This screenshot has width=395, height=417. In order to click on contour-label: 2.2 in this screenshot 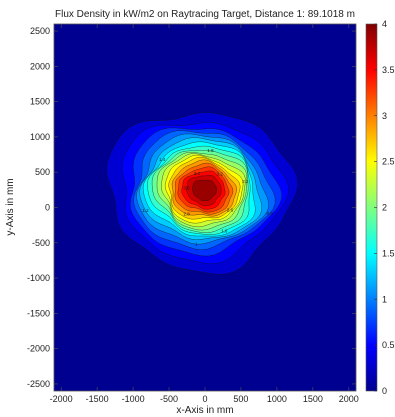, I will do `click(245, 181)`.